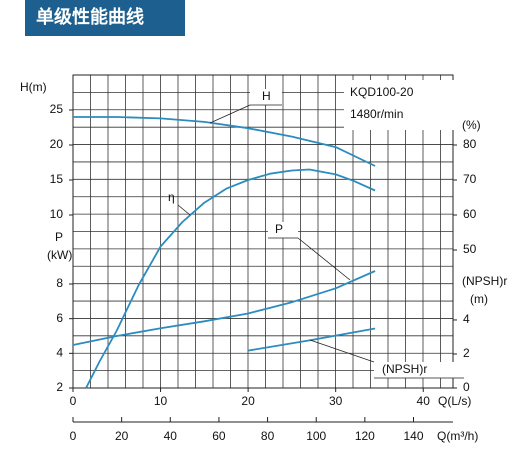  What do you see at coordinates (484, 281) in the screenshot?
I see `y-axis-label: (NPSH)r` at bounding box center [484, 281].